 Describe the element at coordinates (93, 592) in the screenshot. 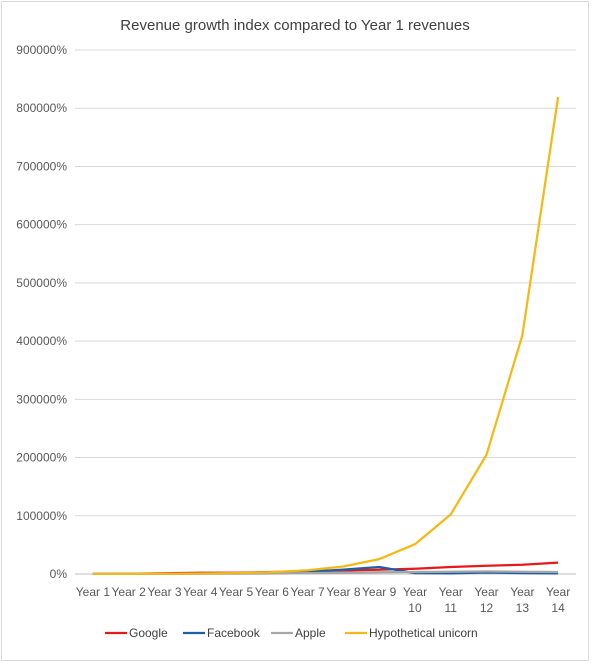

I see `x-tick-label: Year 1` at that location.